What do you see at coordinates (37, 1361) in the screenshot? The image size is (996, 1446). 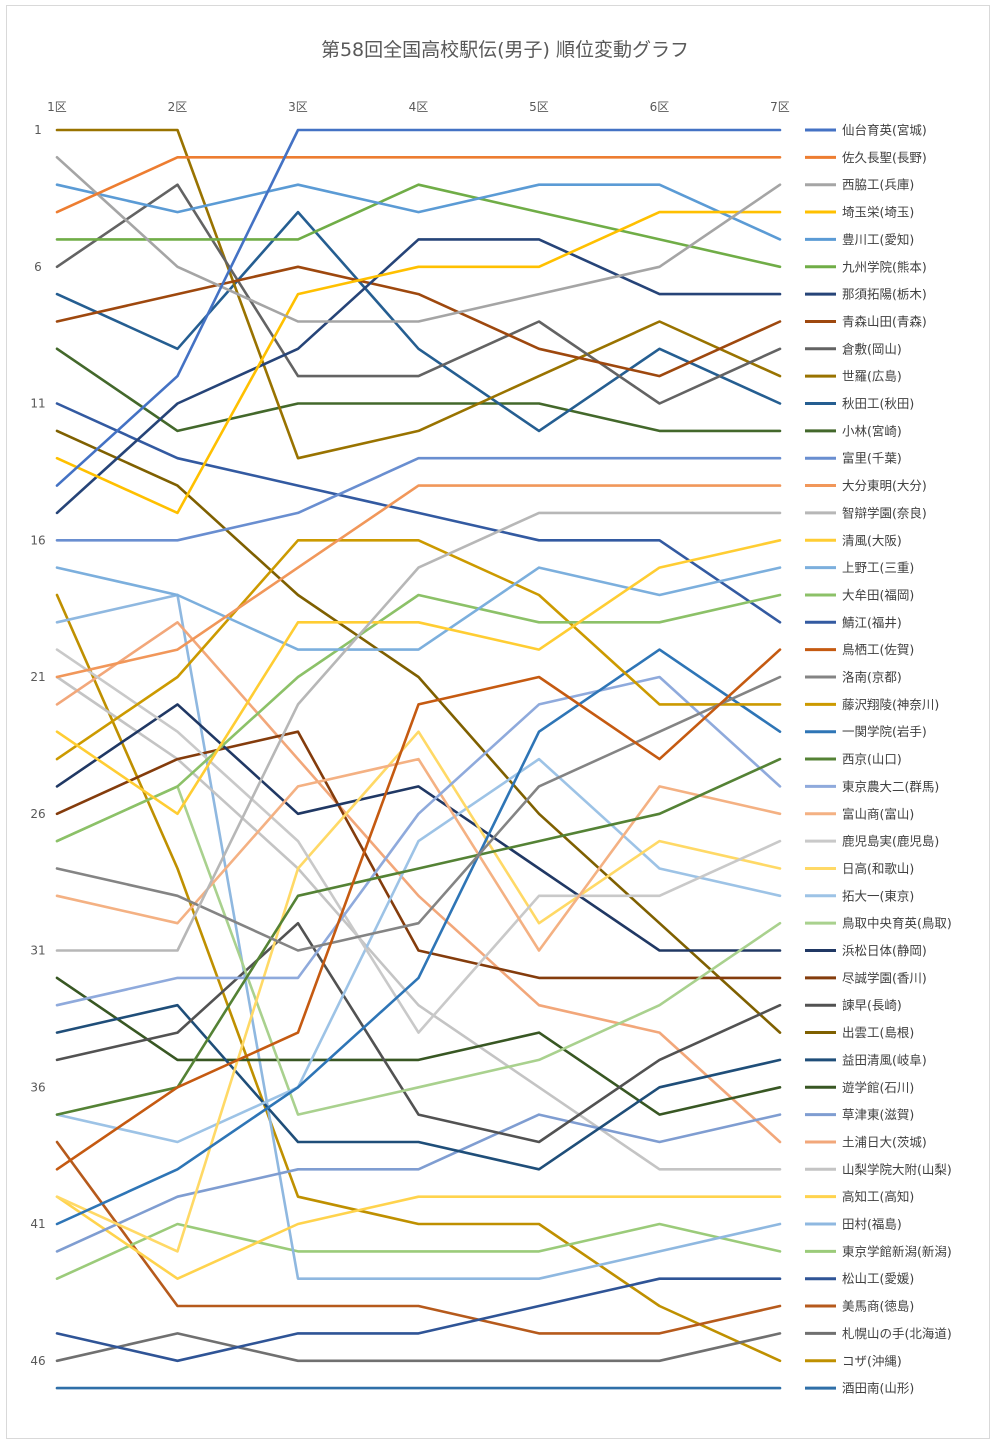 I see `y-tick-label: 46` at bounding box center [37, 1361].